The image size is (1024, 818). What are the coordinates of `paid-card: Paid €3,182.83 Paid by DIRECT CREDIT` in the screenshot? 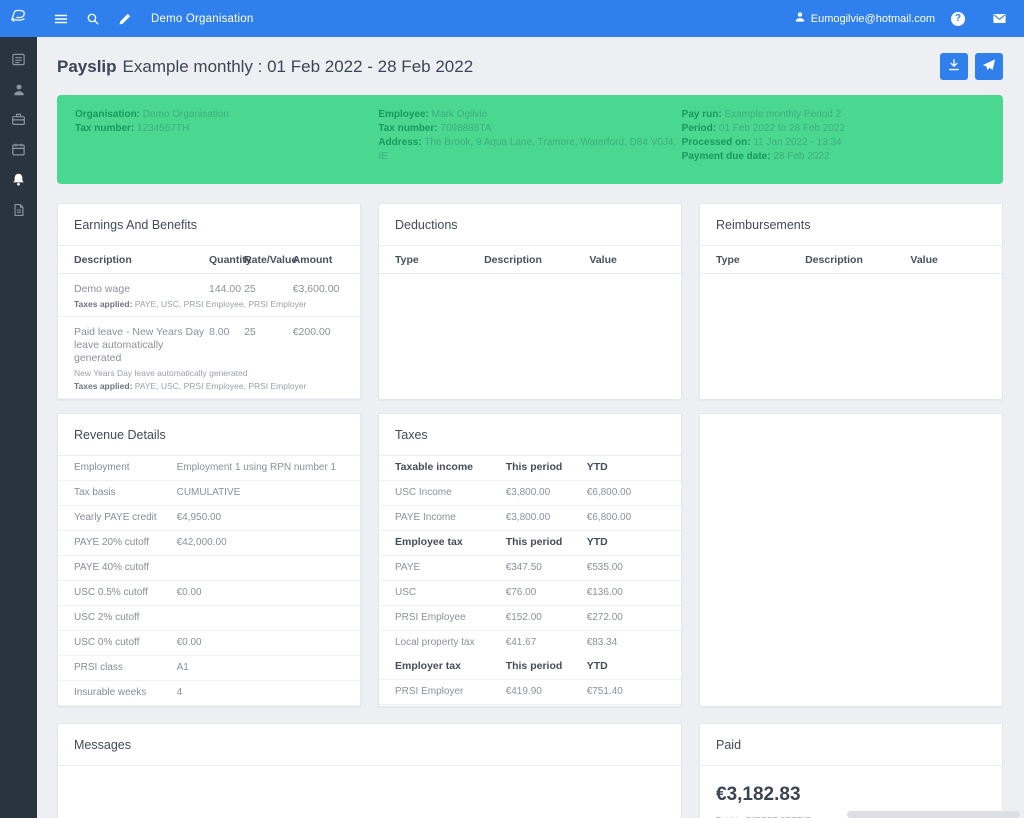 It's located at (851, 770).